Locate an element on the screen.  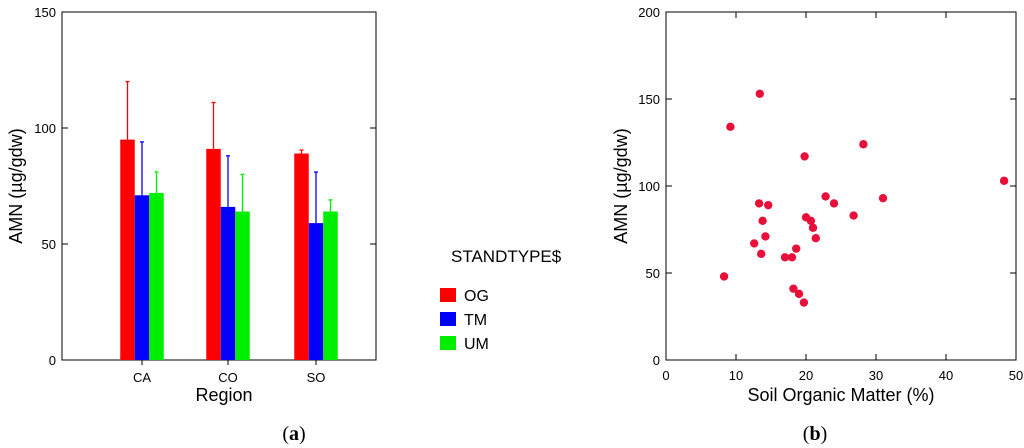
legend-label-um: UM is located at coordinates (476, 344).